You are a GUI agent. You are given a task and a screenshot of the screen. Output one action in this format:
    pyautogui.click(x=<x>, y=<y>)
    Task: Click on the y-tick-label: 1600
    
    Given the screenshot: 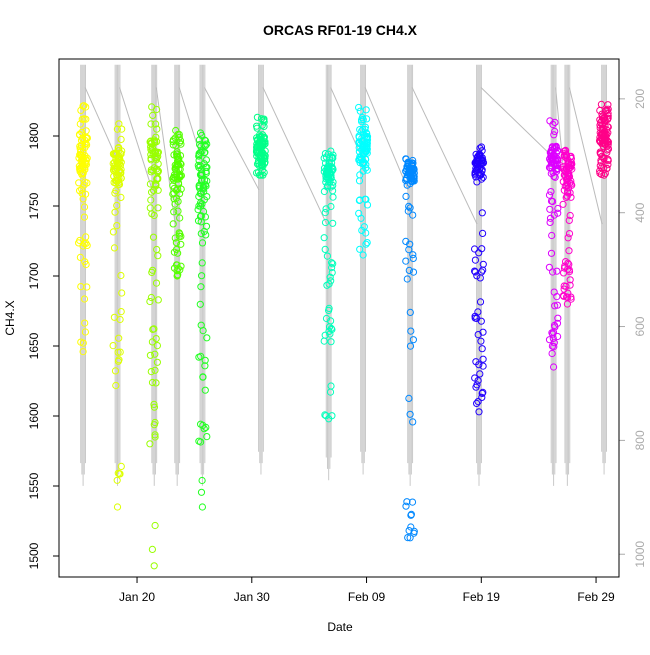 What is the action you would take?
    pyautogui.click(x=34, y=415)
    